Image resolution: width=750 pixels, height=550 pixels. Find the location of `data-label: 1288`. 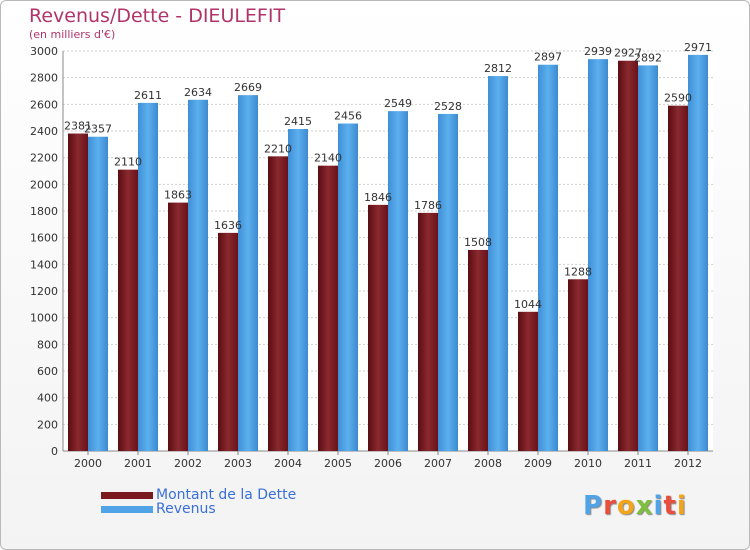

data-label: 1288 is located at coordinates (578, 271).